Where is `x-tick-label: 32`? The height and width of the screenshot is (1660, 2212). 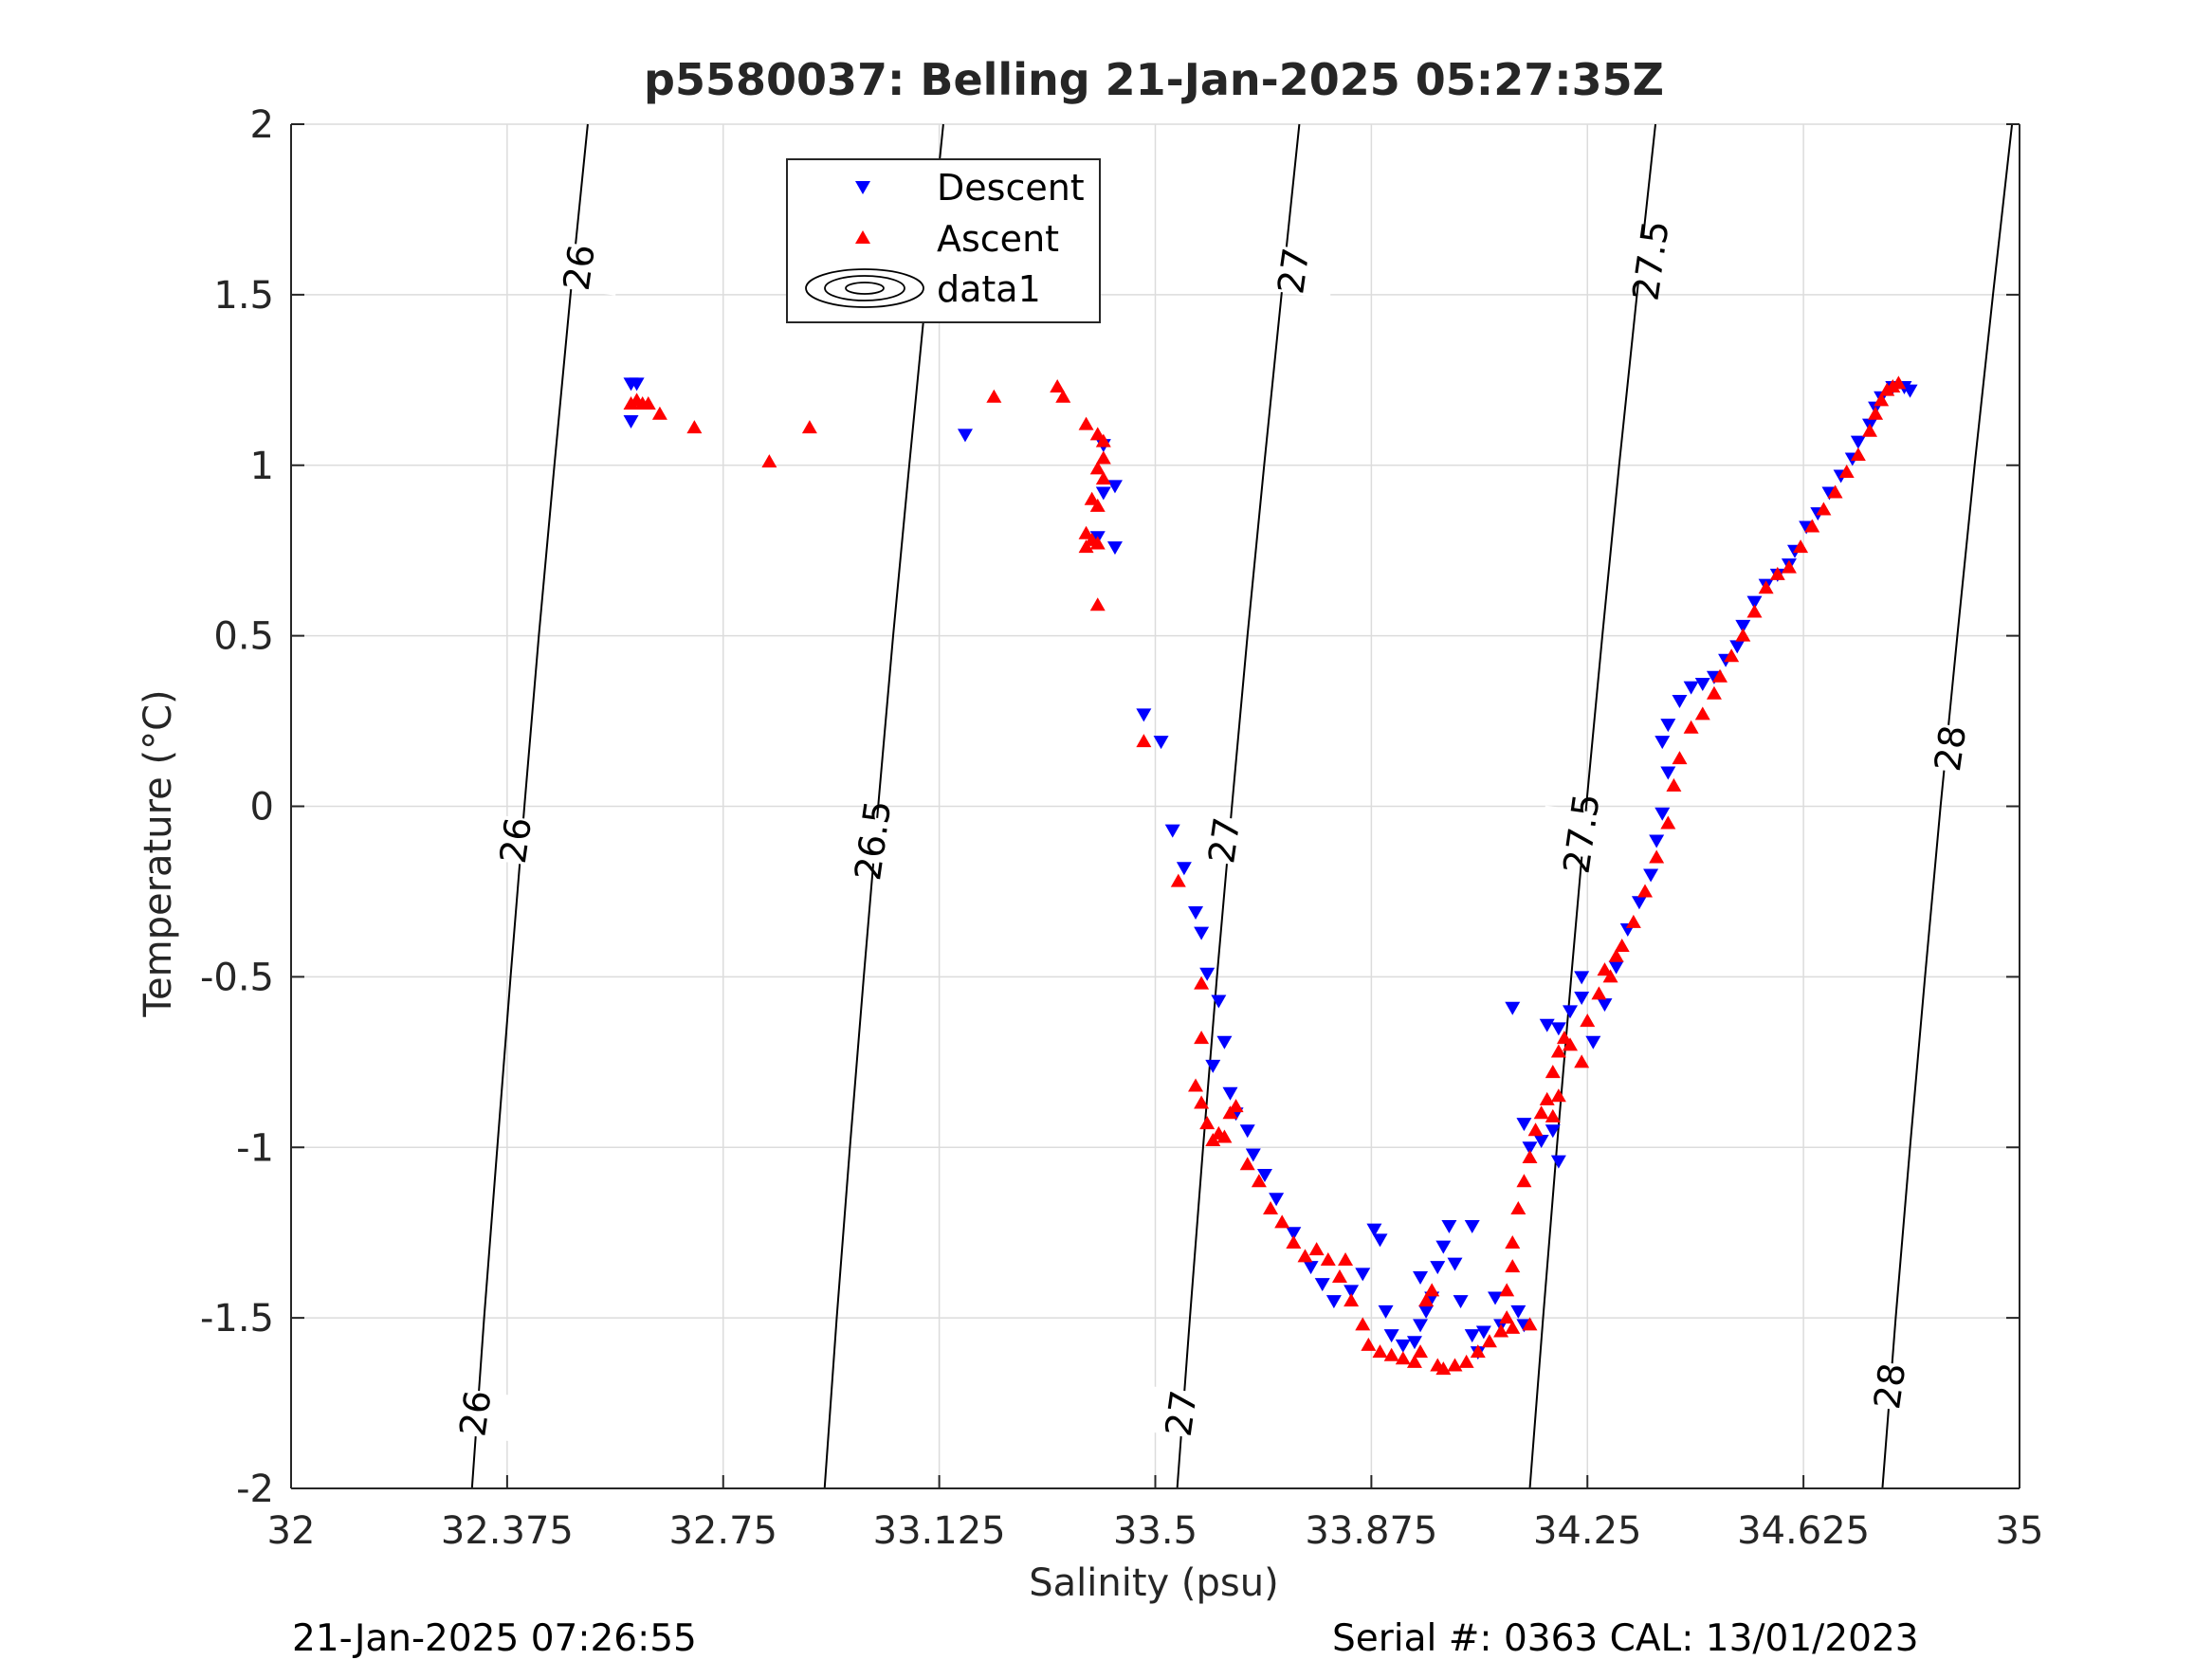
x-tick-label: 32 is located at coordinates (291, 1531).